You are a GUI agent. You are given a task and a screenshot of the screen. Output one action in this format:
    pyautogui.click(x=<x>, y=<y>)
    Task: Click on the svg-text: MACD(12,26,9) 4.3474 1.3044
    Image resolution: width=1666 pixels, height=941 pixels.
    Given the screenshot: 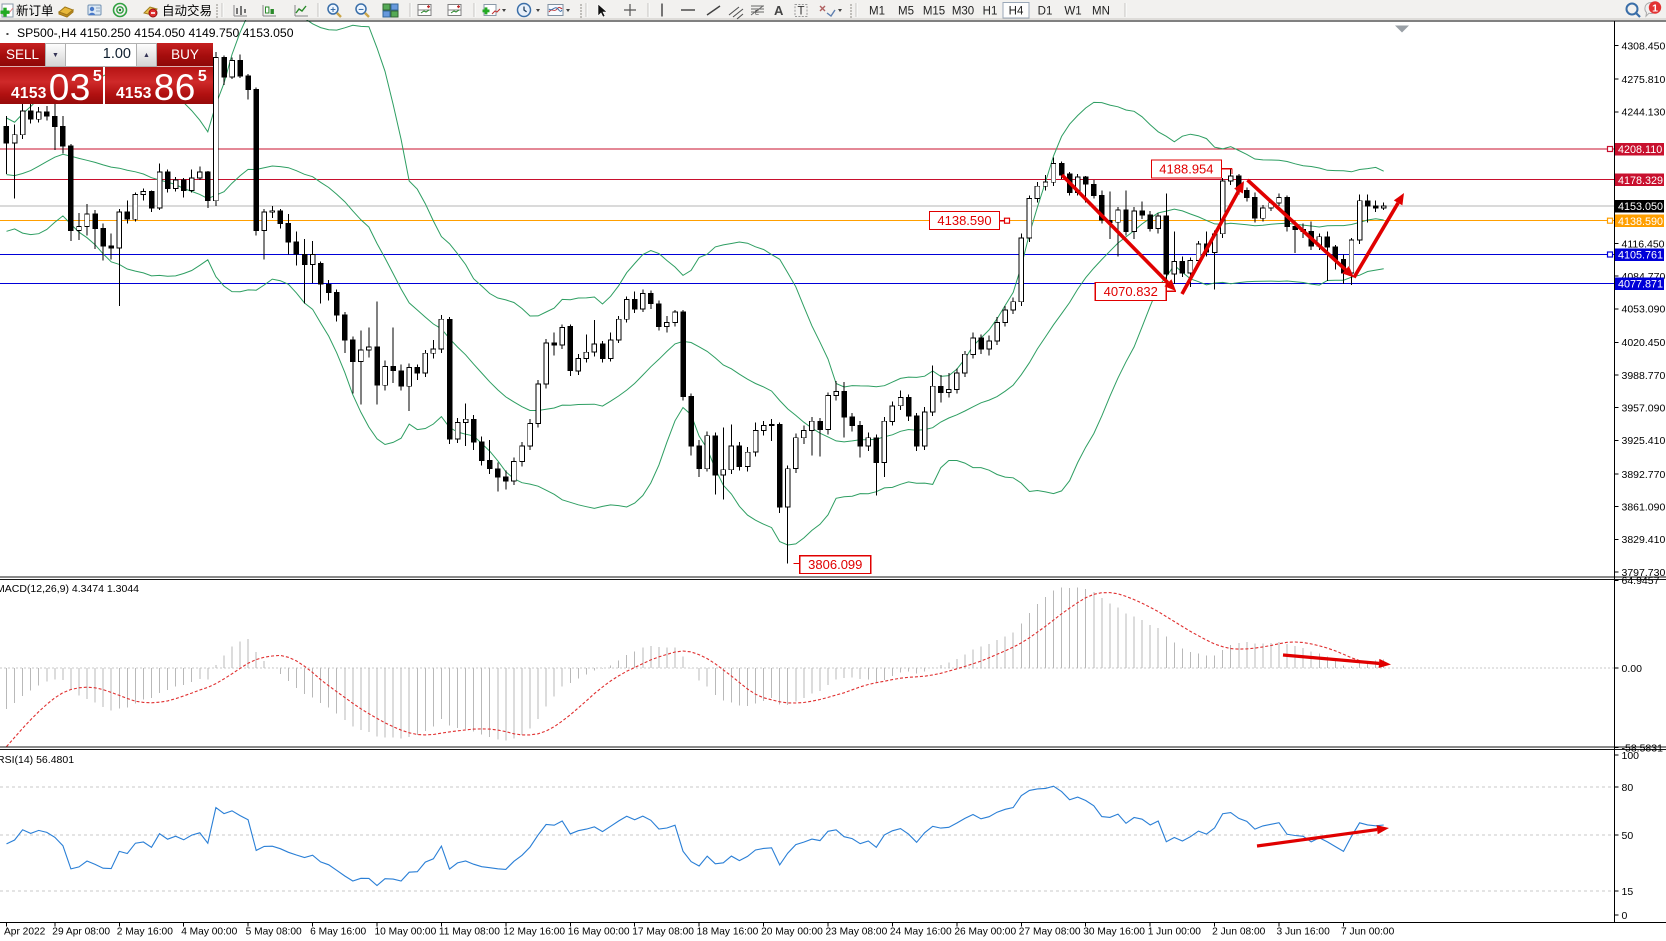 What is the action you would take?
    pyautogui.click(x=69, y=589)
    